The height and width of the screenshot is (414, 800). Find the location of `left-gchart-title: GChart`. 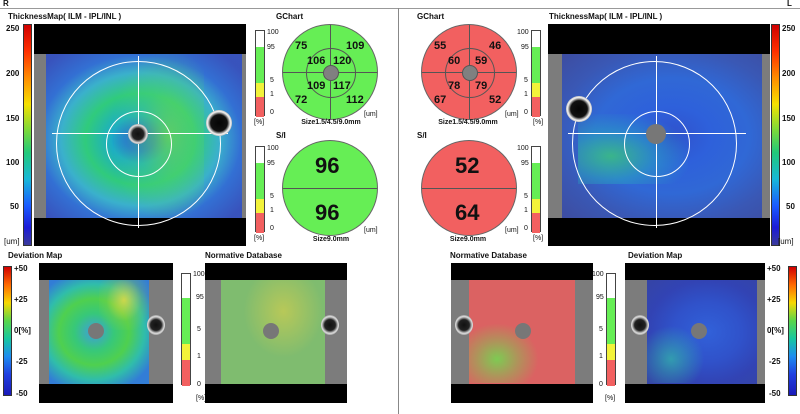

left-gchart-title: GChart is located at coordinates (290, 16).